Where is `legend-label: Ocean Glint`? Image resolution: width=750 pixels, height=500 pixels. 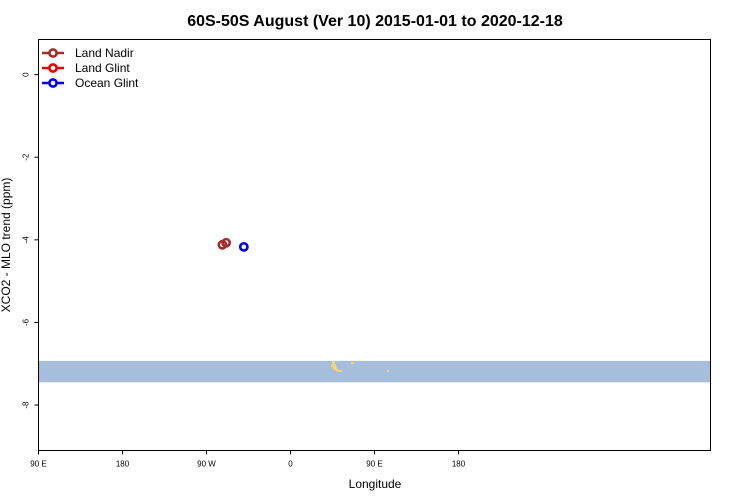
legend-label: Ocean Glint is located at coordinates (107, 83).